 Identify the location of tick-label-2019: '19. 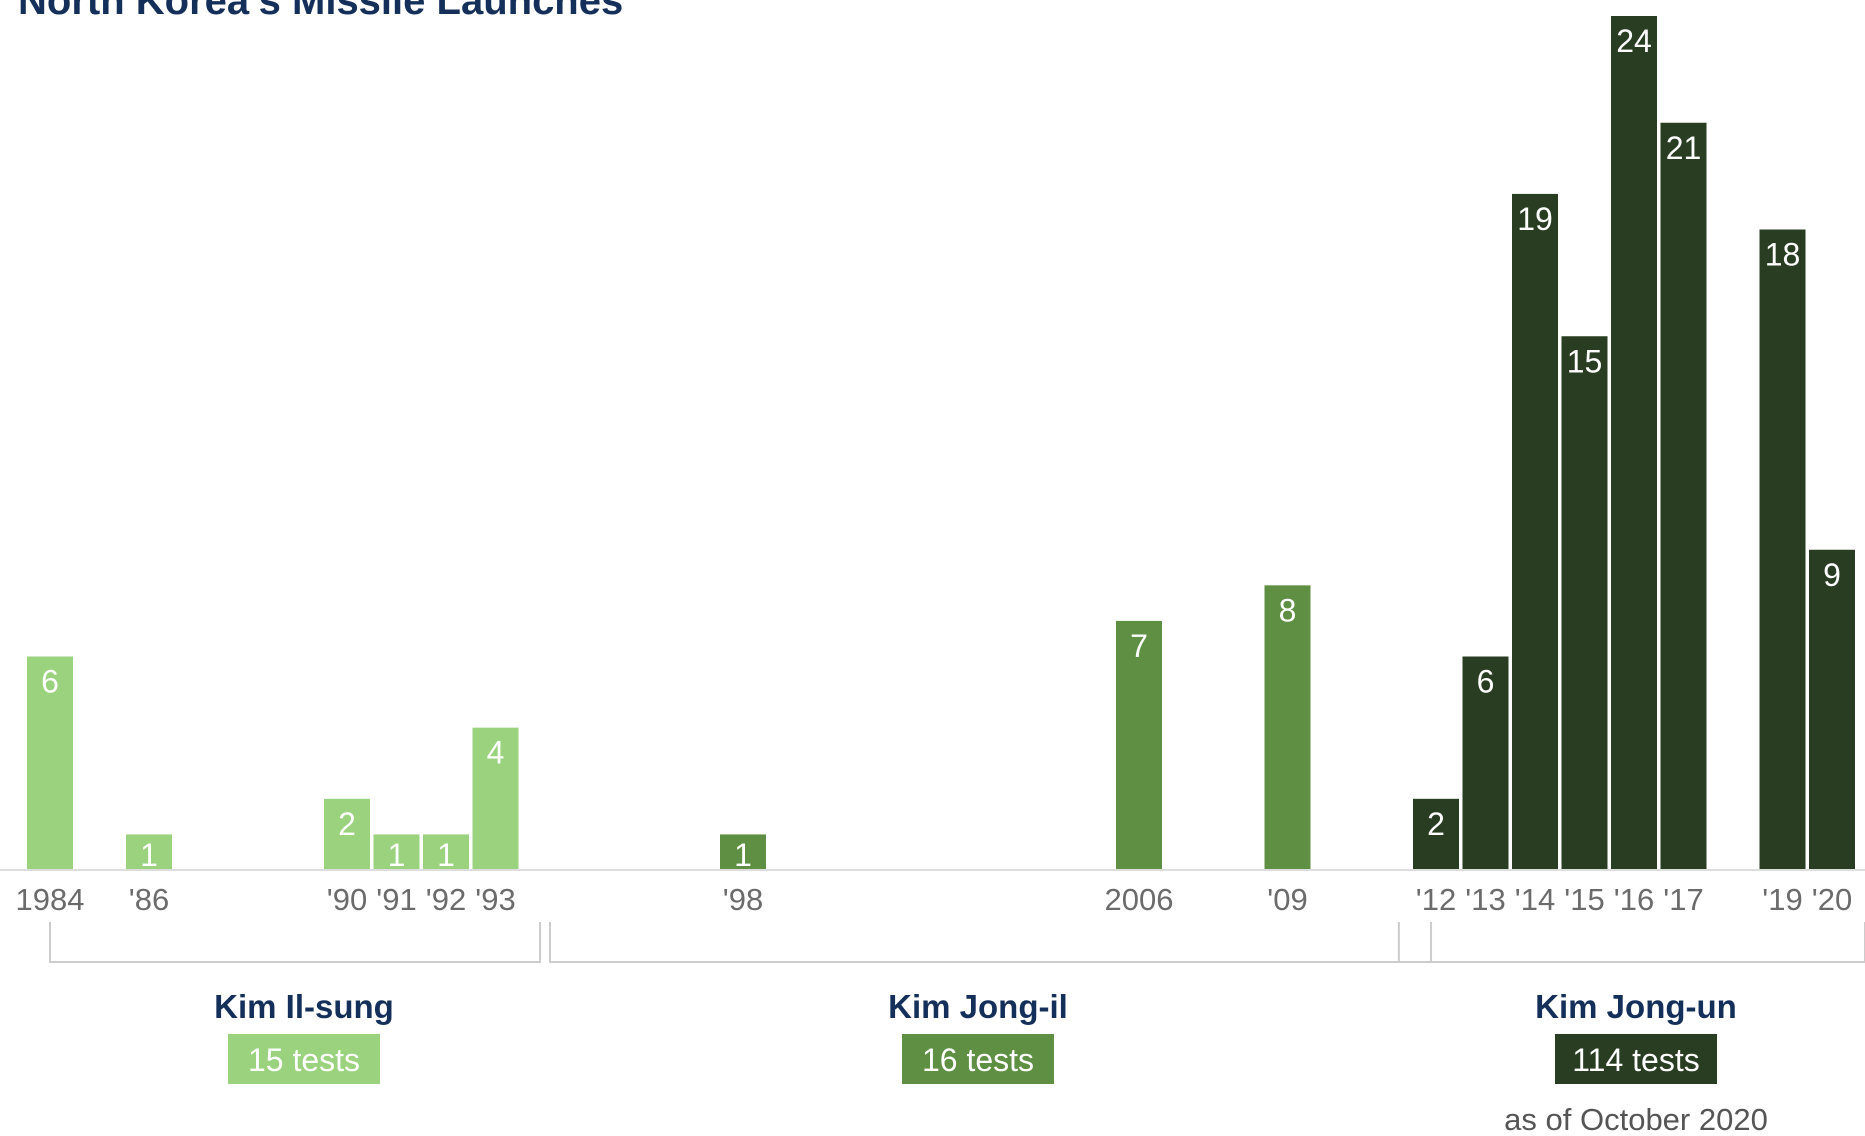
(1782, 899).